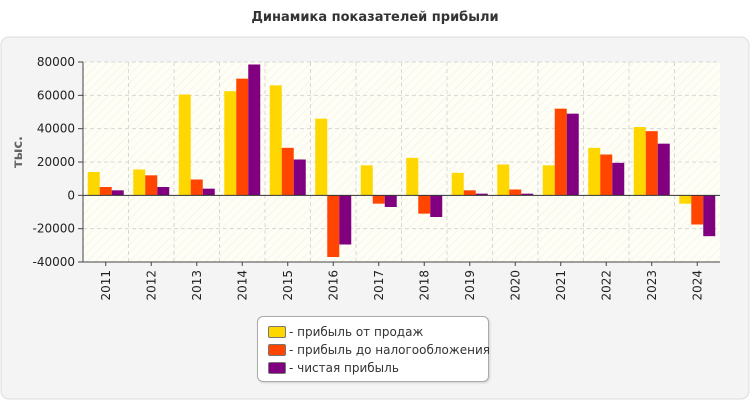 Image resolution: width=750 pixels, height=400 pixels. Describe the element at coordinates (56, 95) in the screenshot. I see `y-tick-label: 60000` at that location.